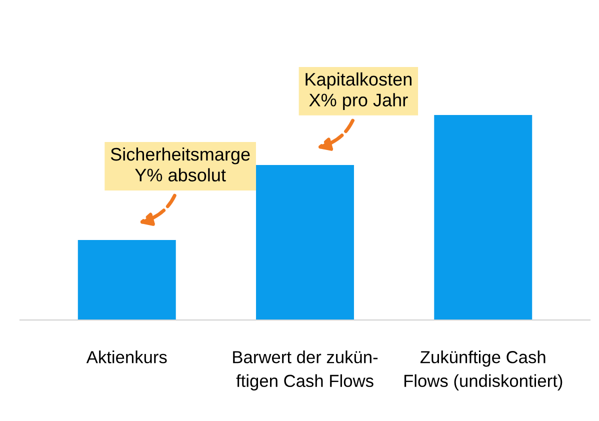 This screenshot has height=421, width=599. I want to click on annotation: Sicherheitsmarge Y% absolut, so click(180, 164).